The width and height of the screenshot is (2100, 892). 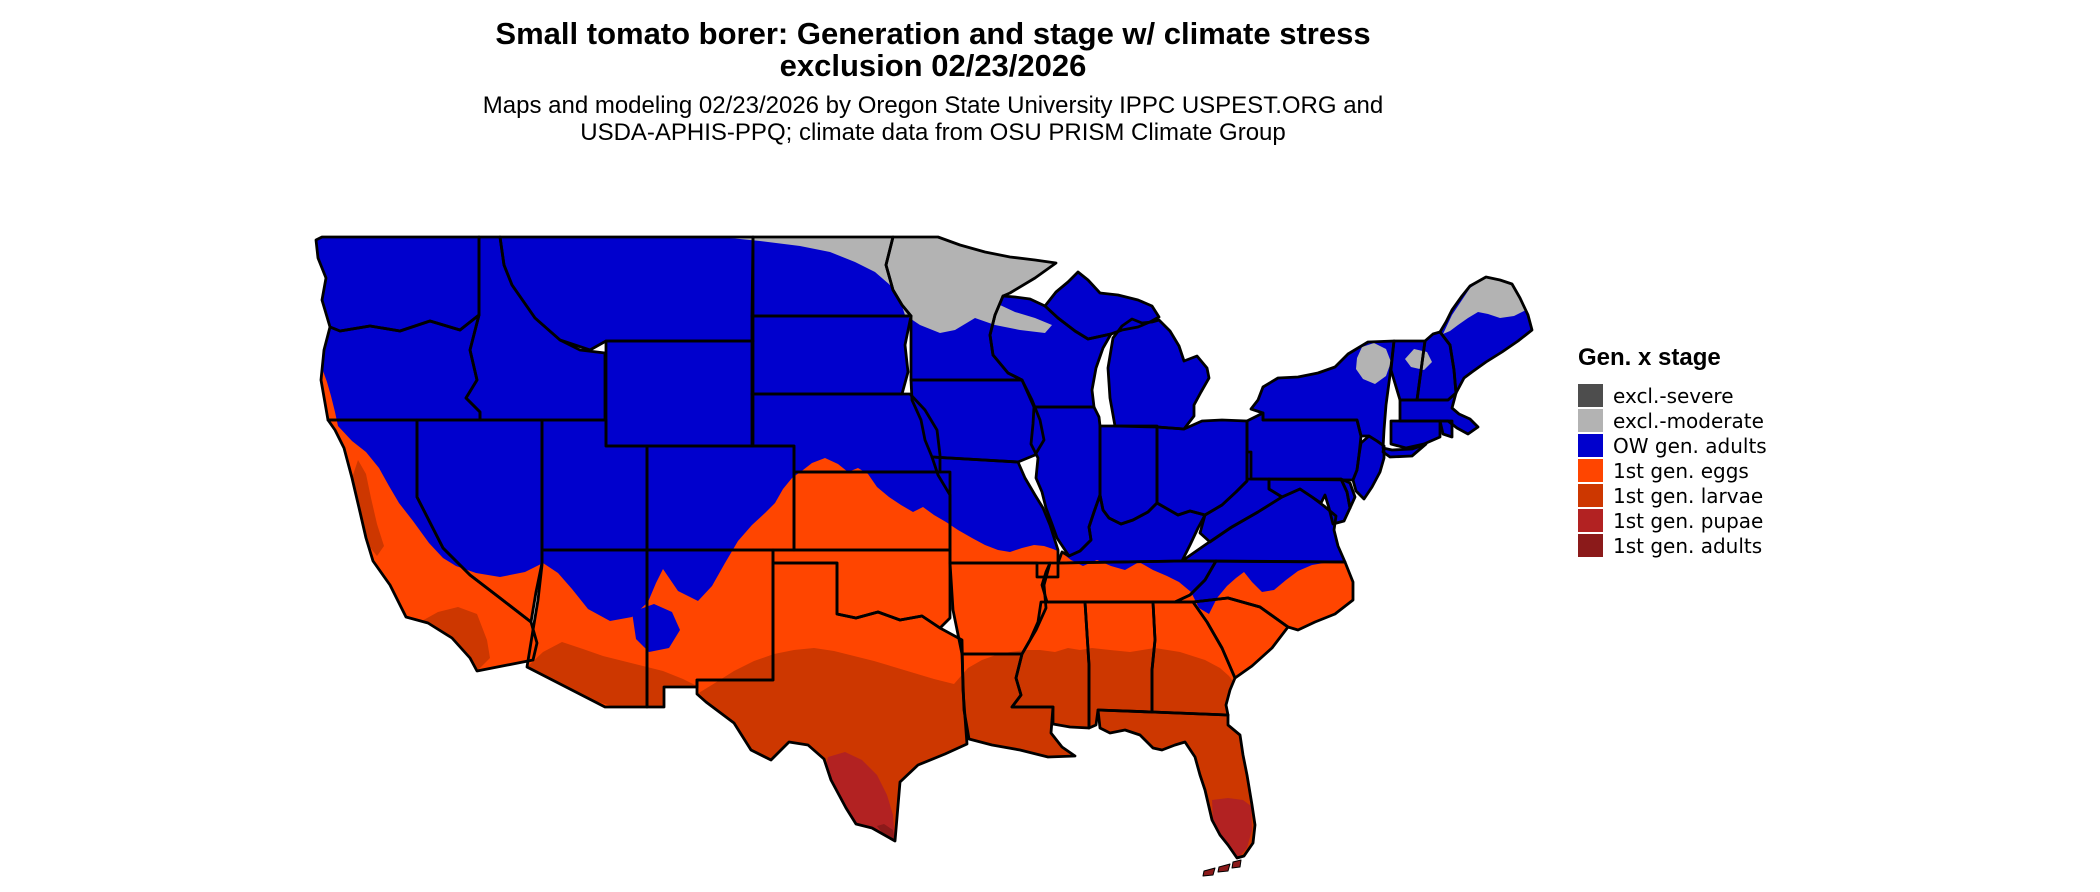 I want to click on legend-swatch-excl-severe, so click(x=1590, y=395).